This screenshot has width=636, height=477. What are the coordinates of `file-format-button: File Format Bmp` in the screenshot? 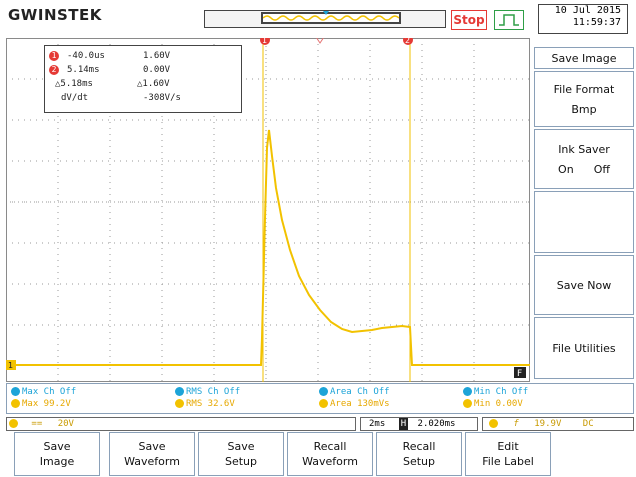 It's located at (584, 99).